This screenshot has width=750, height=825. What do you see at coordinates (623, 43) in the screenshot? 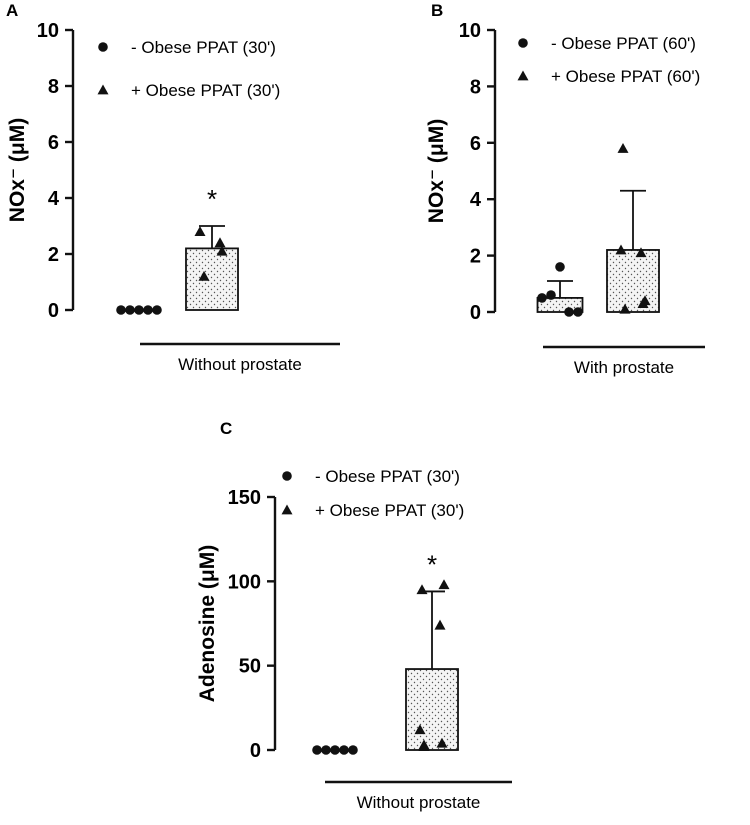
I see `legend-label: - Obese PPAT (60')` at bounding box center [623, 43].